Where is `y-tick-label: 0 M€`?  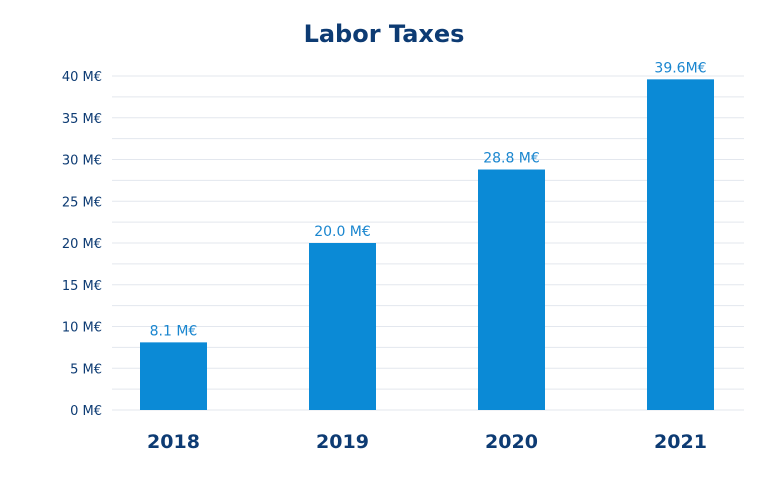
y-tick-label: 0 M€ is located at coordinates (86, 411).